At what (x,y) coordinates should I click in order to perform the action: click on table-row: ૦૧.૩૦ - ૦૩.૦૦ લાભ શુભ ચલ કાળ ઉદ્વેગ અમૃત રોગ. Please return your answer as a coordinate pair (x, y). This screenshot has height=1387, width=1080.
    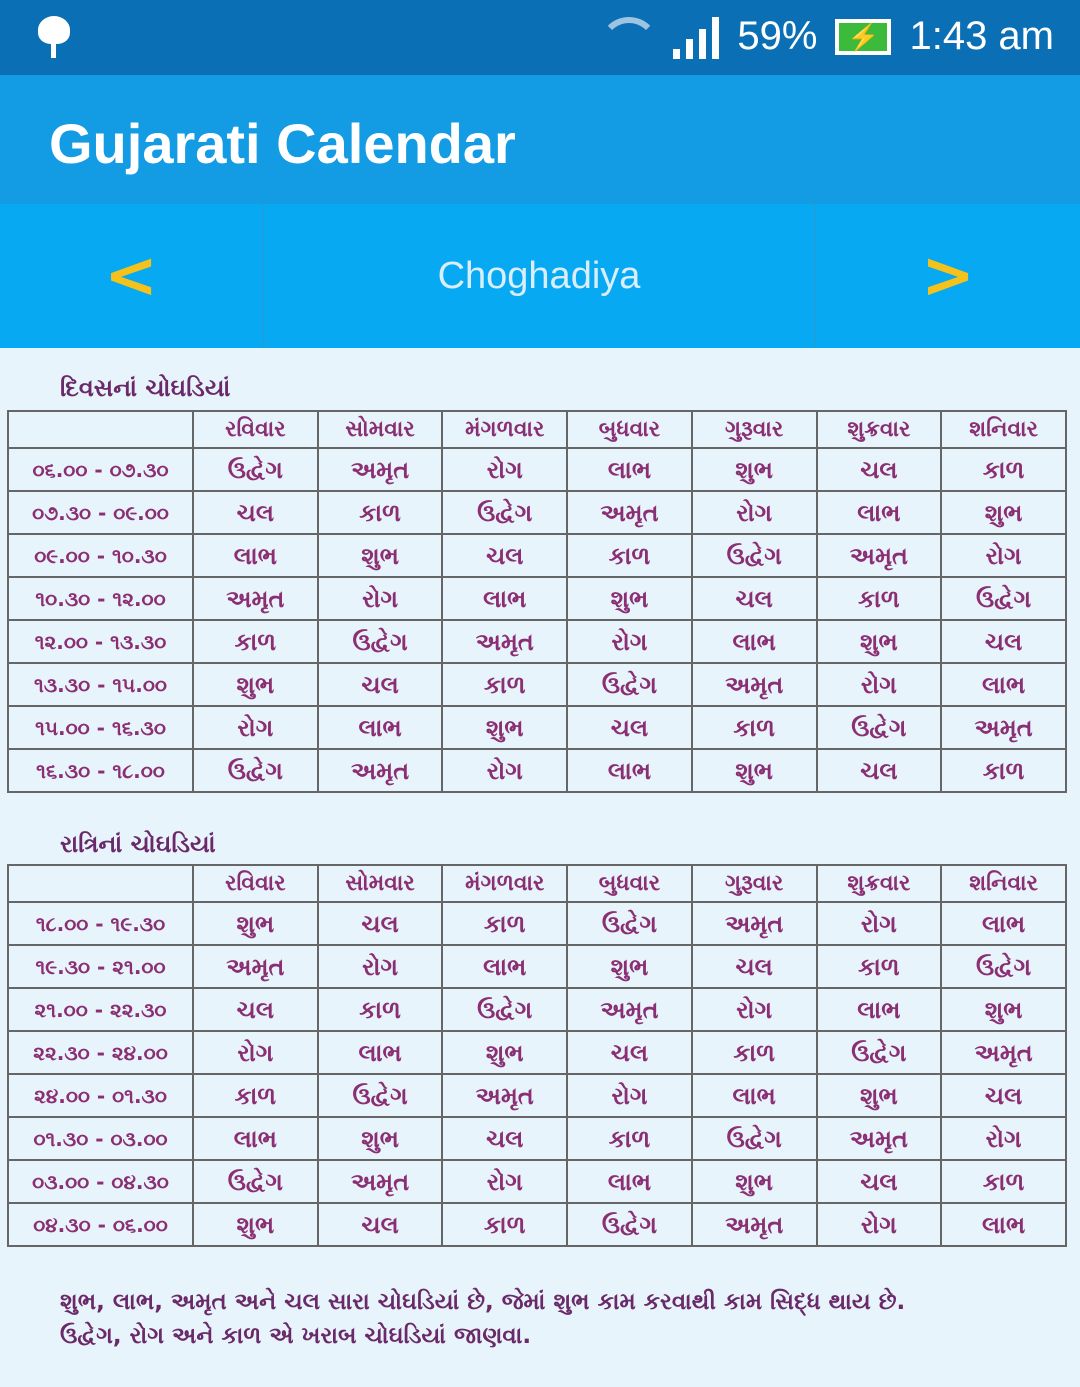
    Looking at the image, I should click on (537, 1138).